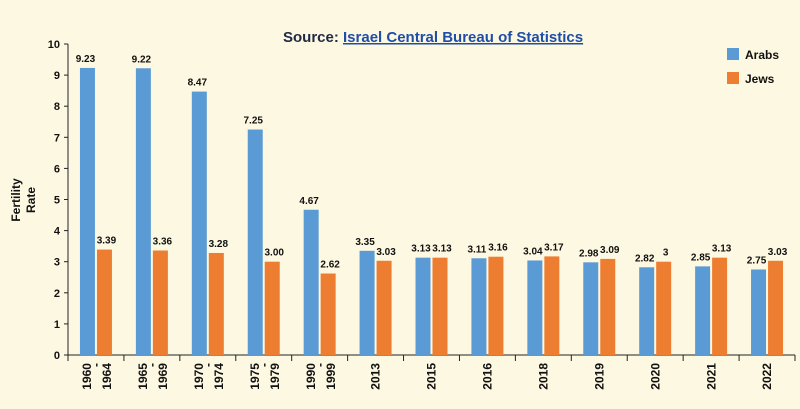  I want to click on data-label-arabs: 3.04, so click(533, 251).